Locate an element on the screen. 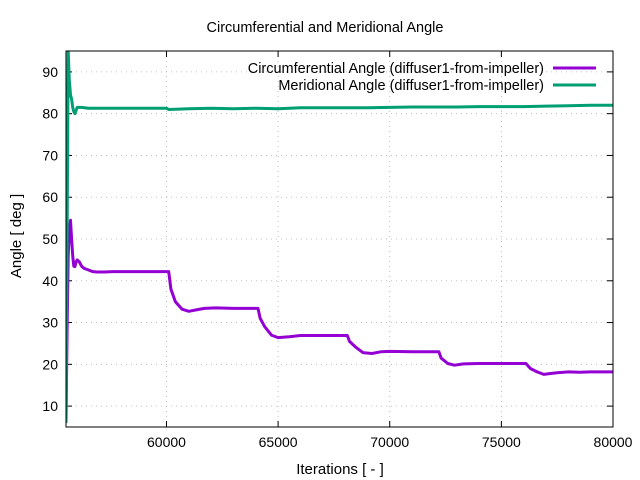  y-tick-label: 70 is located at coordinates (50, 155).